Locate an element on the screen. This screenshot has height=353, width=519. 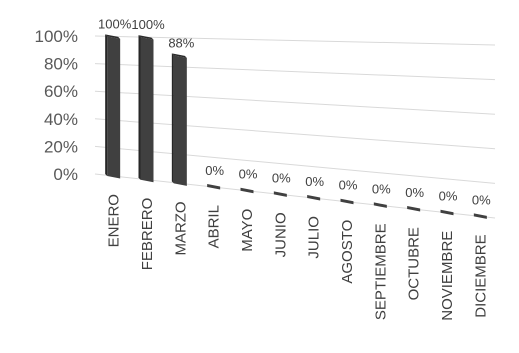
category-label: DICIEMBRE is located at coordinates (480, 275).